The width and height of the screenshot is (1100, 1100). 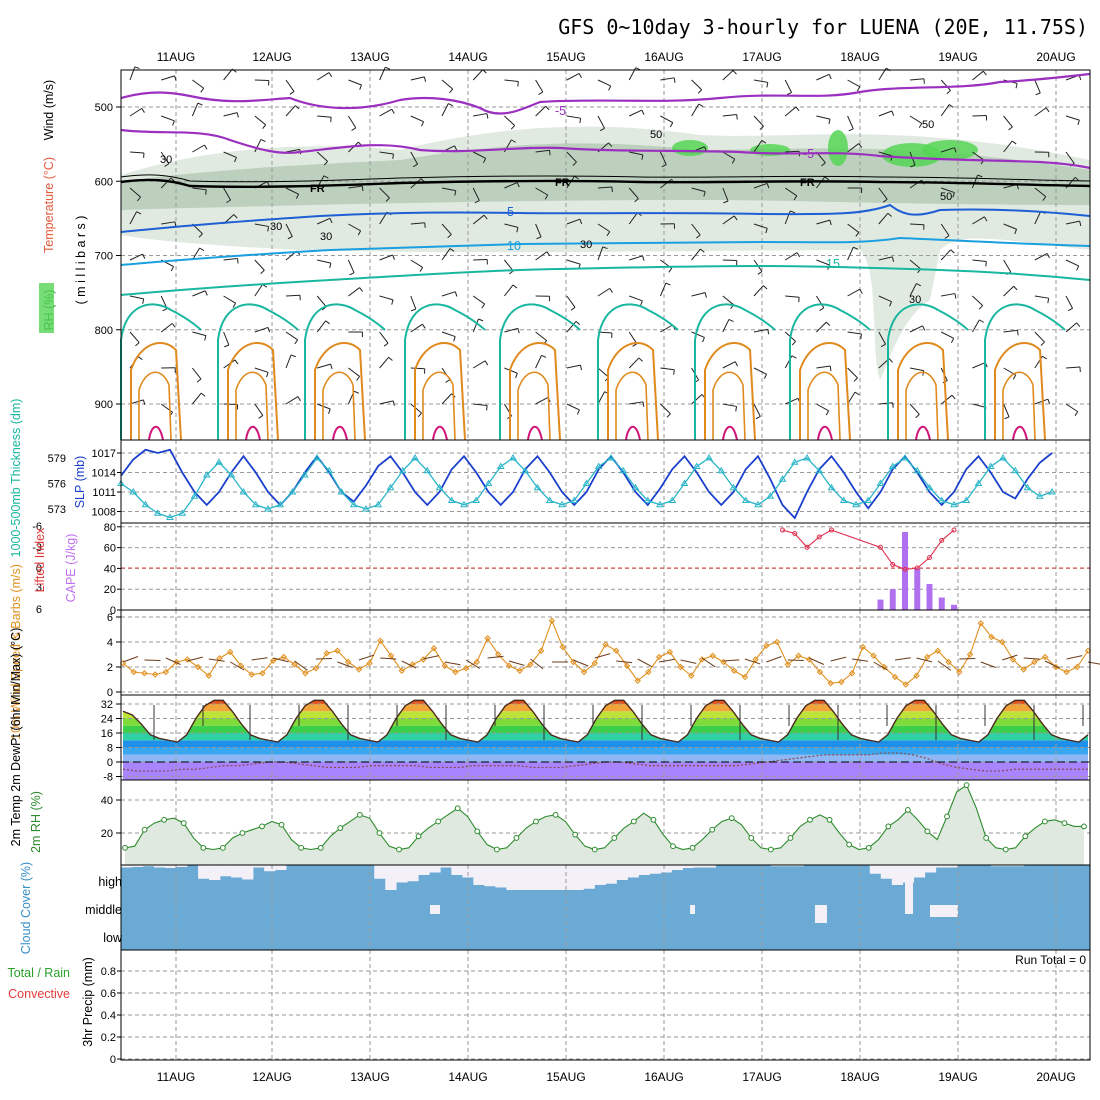 What do you see at coordinates (88, 1002) in the screenshot?
I see `precip-label: 3hr Precip (mm)` at bounding box center [88, 1002].